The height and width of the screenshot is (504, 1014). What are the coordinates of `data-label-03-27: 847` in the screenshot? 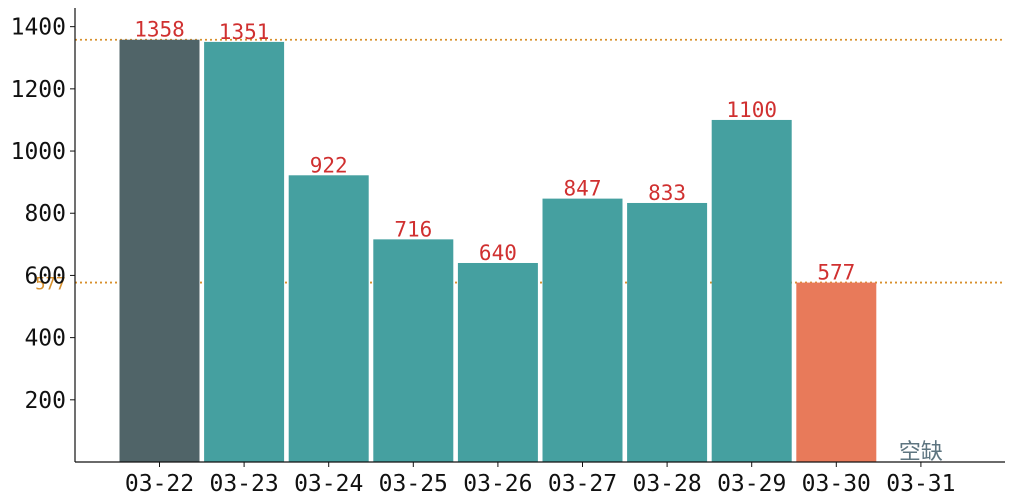 It's located at (583, 189).